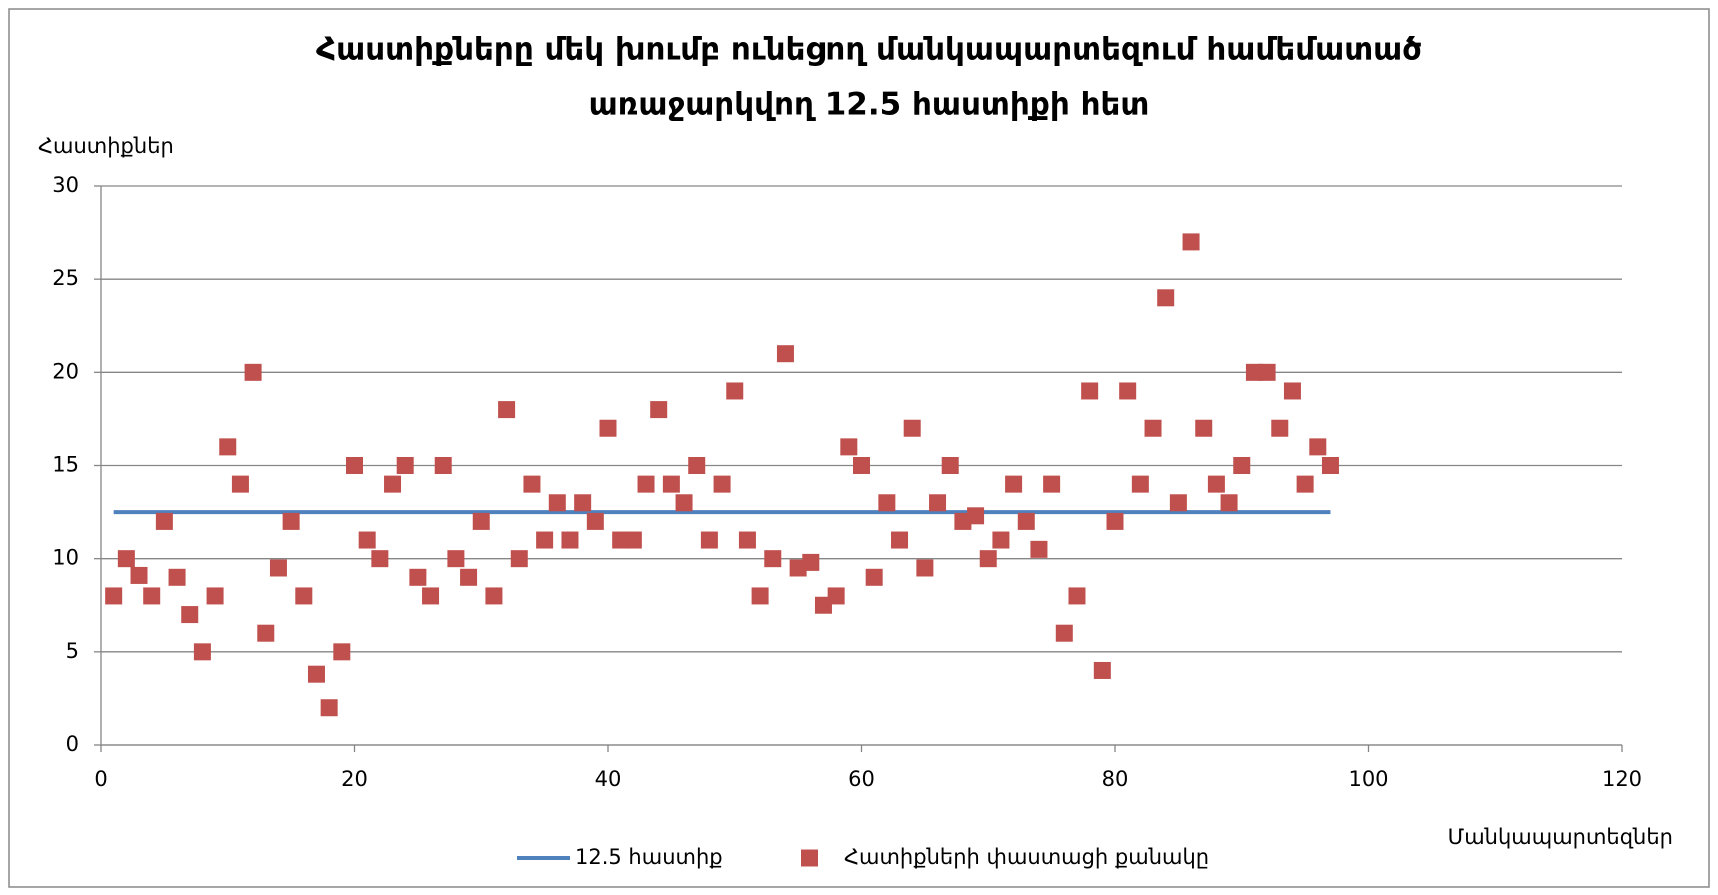  What do you see at coordinates (1026, 857) in the screenshot?
I see `legend-label: Հատիքների փաստացի քանակը` at bounding box center [1026, 857].